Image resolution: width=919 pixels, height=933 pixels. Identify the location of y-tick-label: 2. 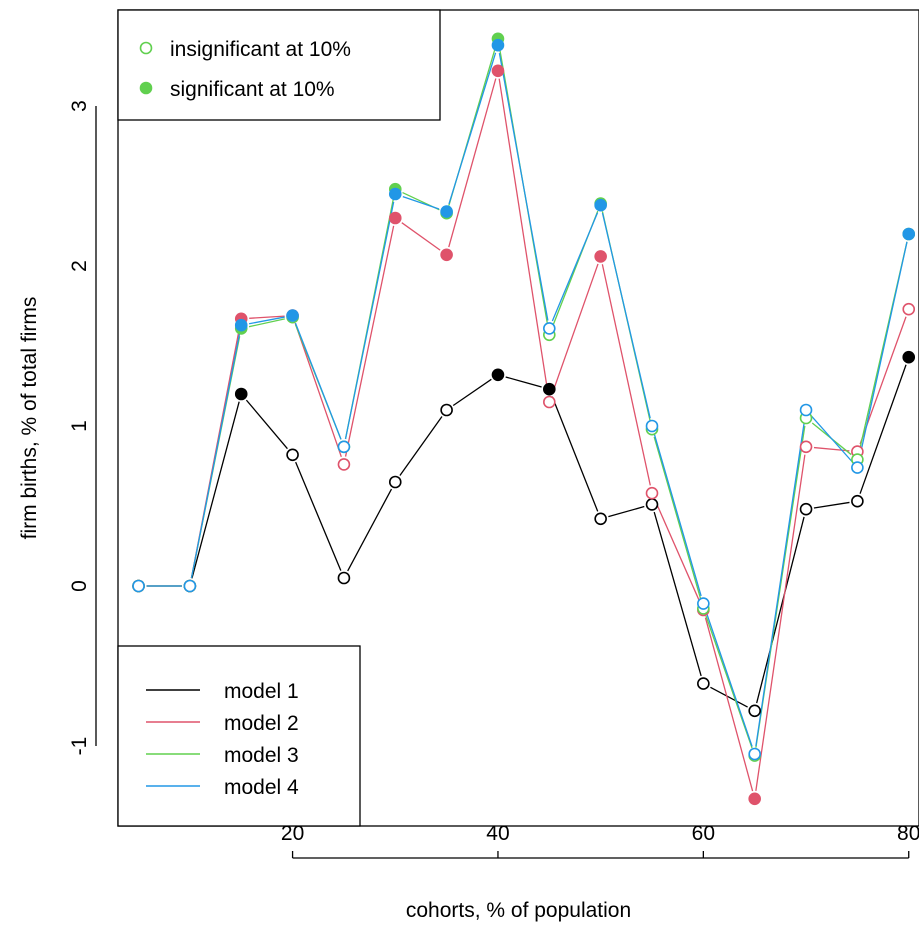
(79, 266).